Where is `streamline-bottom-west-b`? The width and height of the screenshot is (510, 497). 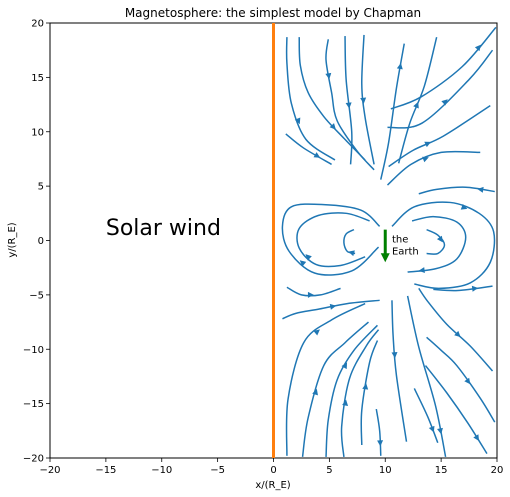
streamline-bottom-west-b is located at coordinates (335, 389).